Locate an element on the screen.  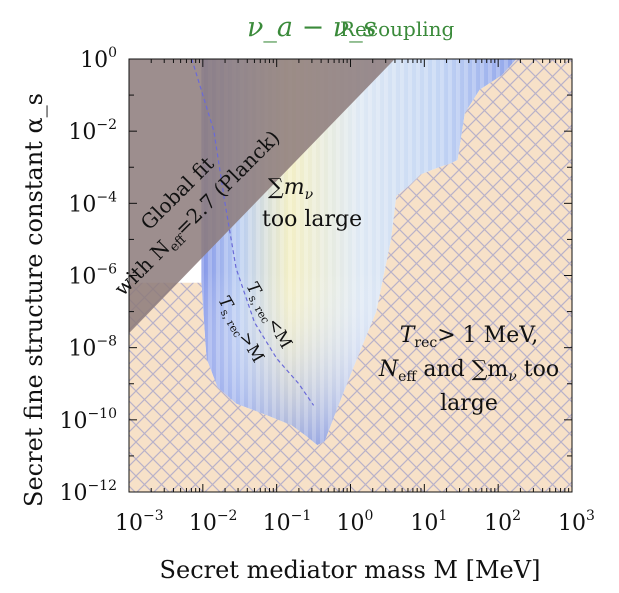
x-tick-label: 10³ is located at coordinates (576, 522).